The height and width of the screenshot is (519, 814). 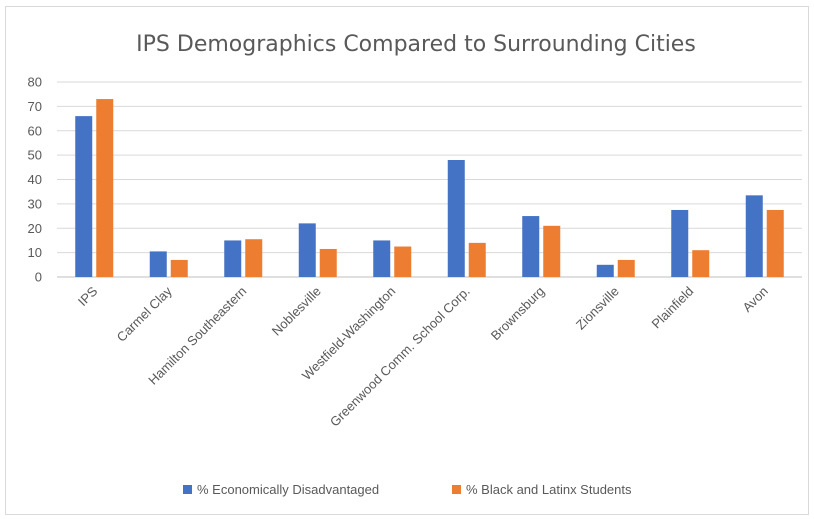 What do you see at coordinates (35, 252) in the screenshot?
I see `y-tick-label: 10` at bounding box center [35, 252].